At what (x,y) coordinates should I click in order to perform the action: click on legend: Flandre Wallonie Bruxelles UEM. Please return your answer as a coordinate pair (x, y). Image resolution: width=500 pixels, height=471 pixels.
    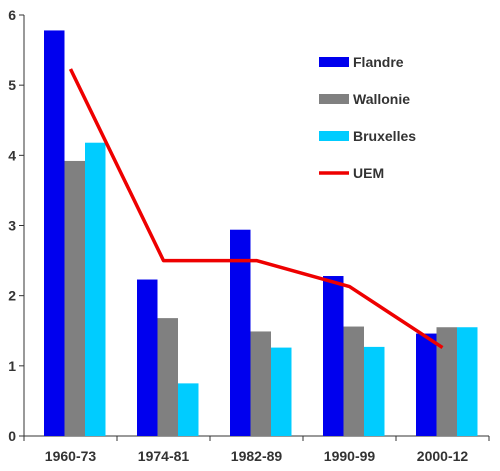
    Looking at the image, I should click on (367, 117).